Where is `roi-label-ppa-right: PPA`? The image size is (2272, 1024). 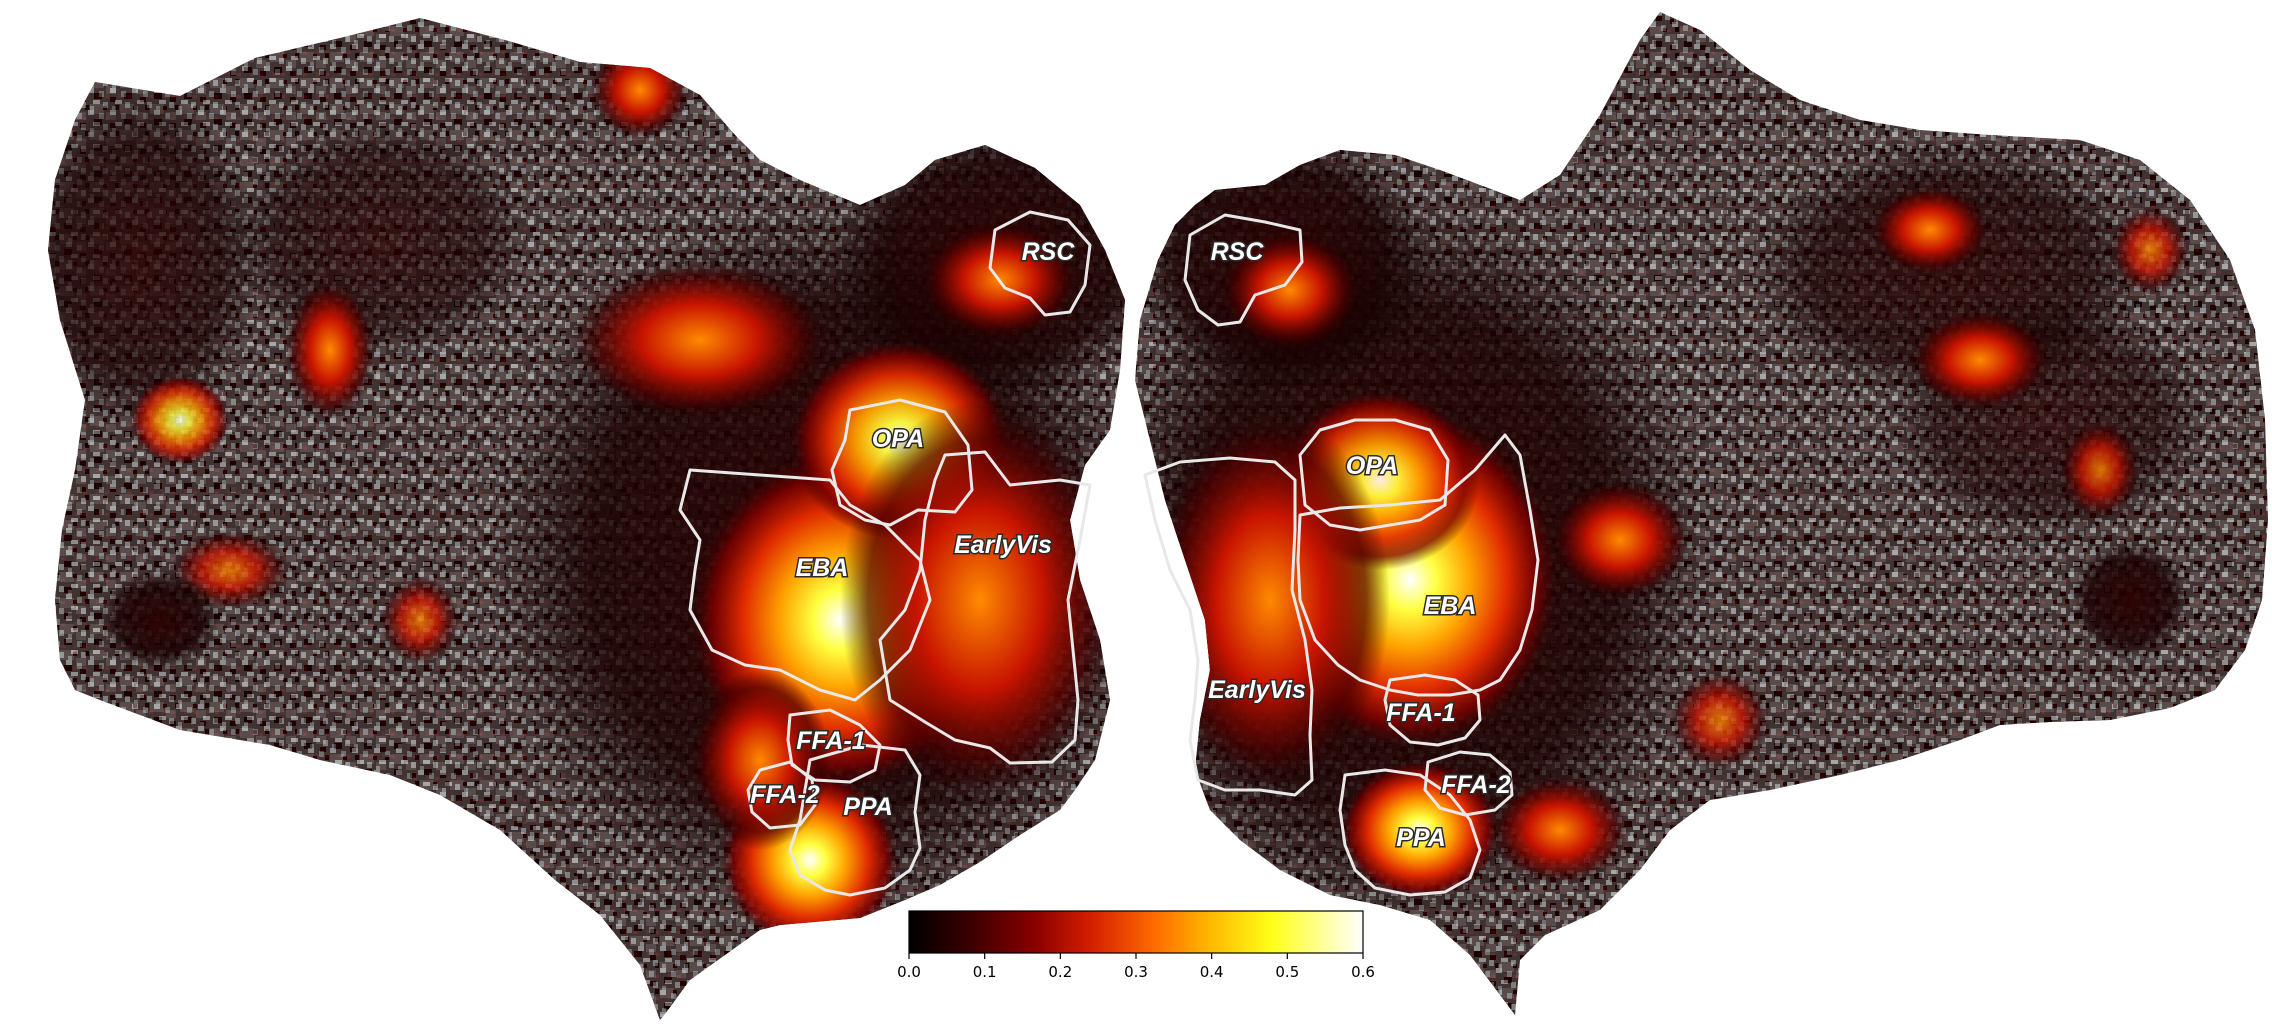
roi-label-ppa-right: PPA is located at coordinates (1421, 838).